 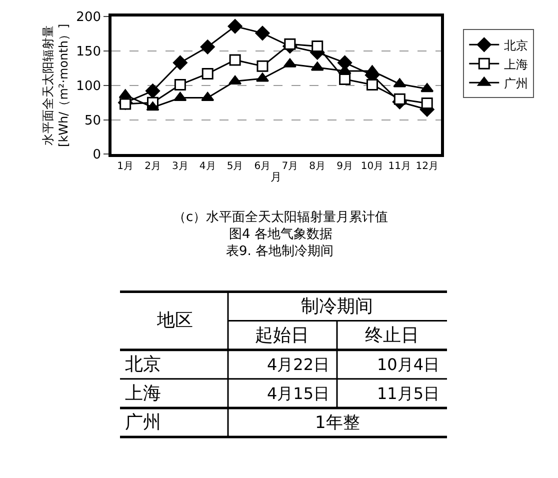 What do you see at coordinates (290, 166) in the screenshot?
I see `x-tick-label: 7月` at bounding box center [290, 166].